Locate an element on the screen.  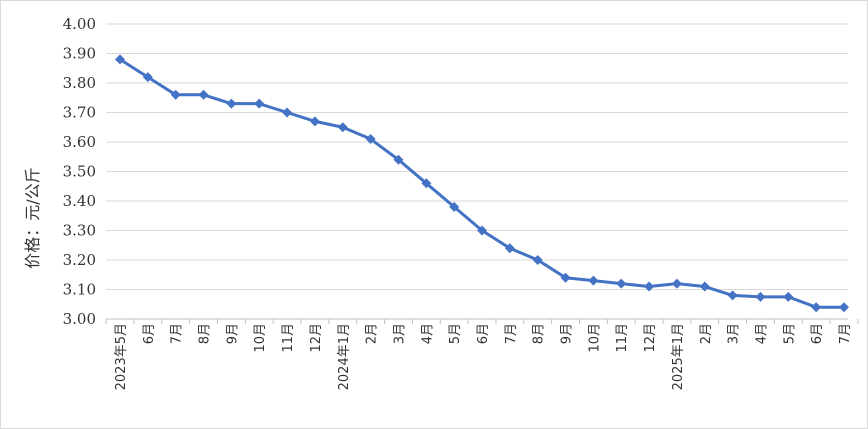
y-tick-label: 3.70 is located at coordinates (79, 113).